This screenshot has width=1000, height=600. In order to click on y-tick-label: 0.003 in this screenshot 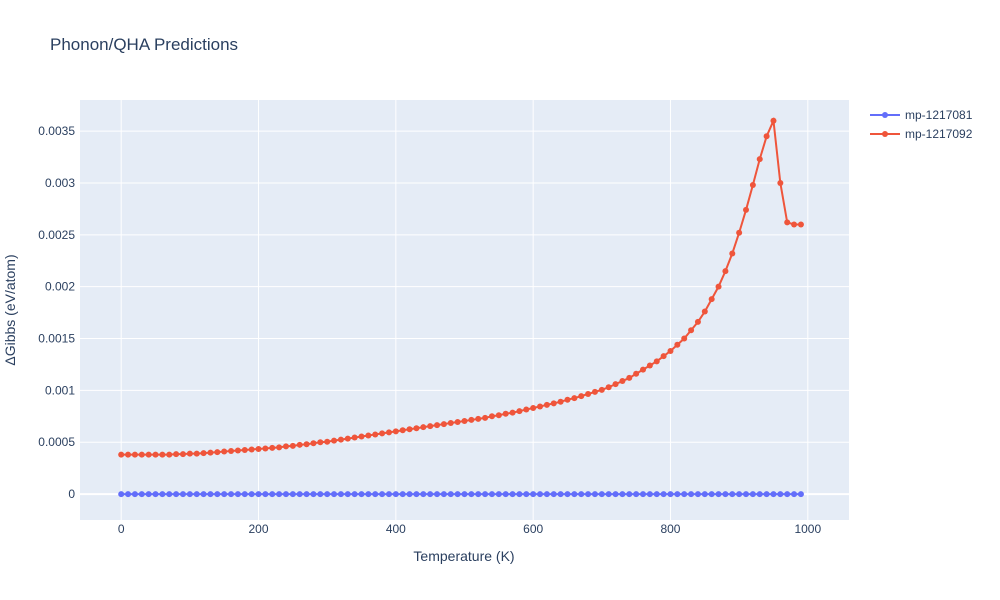, I will do `click(60, 183)`.